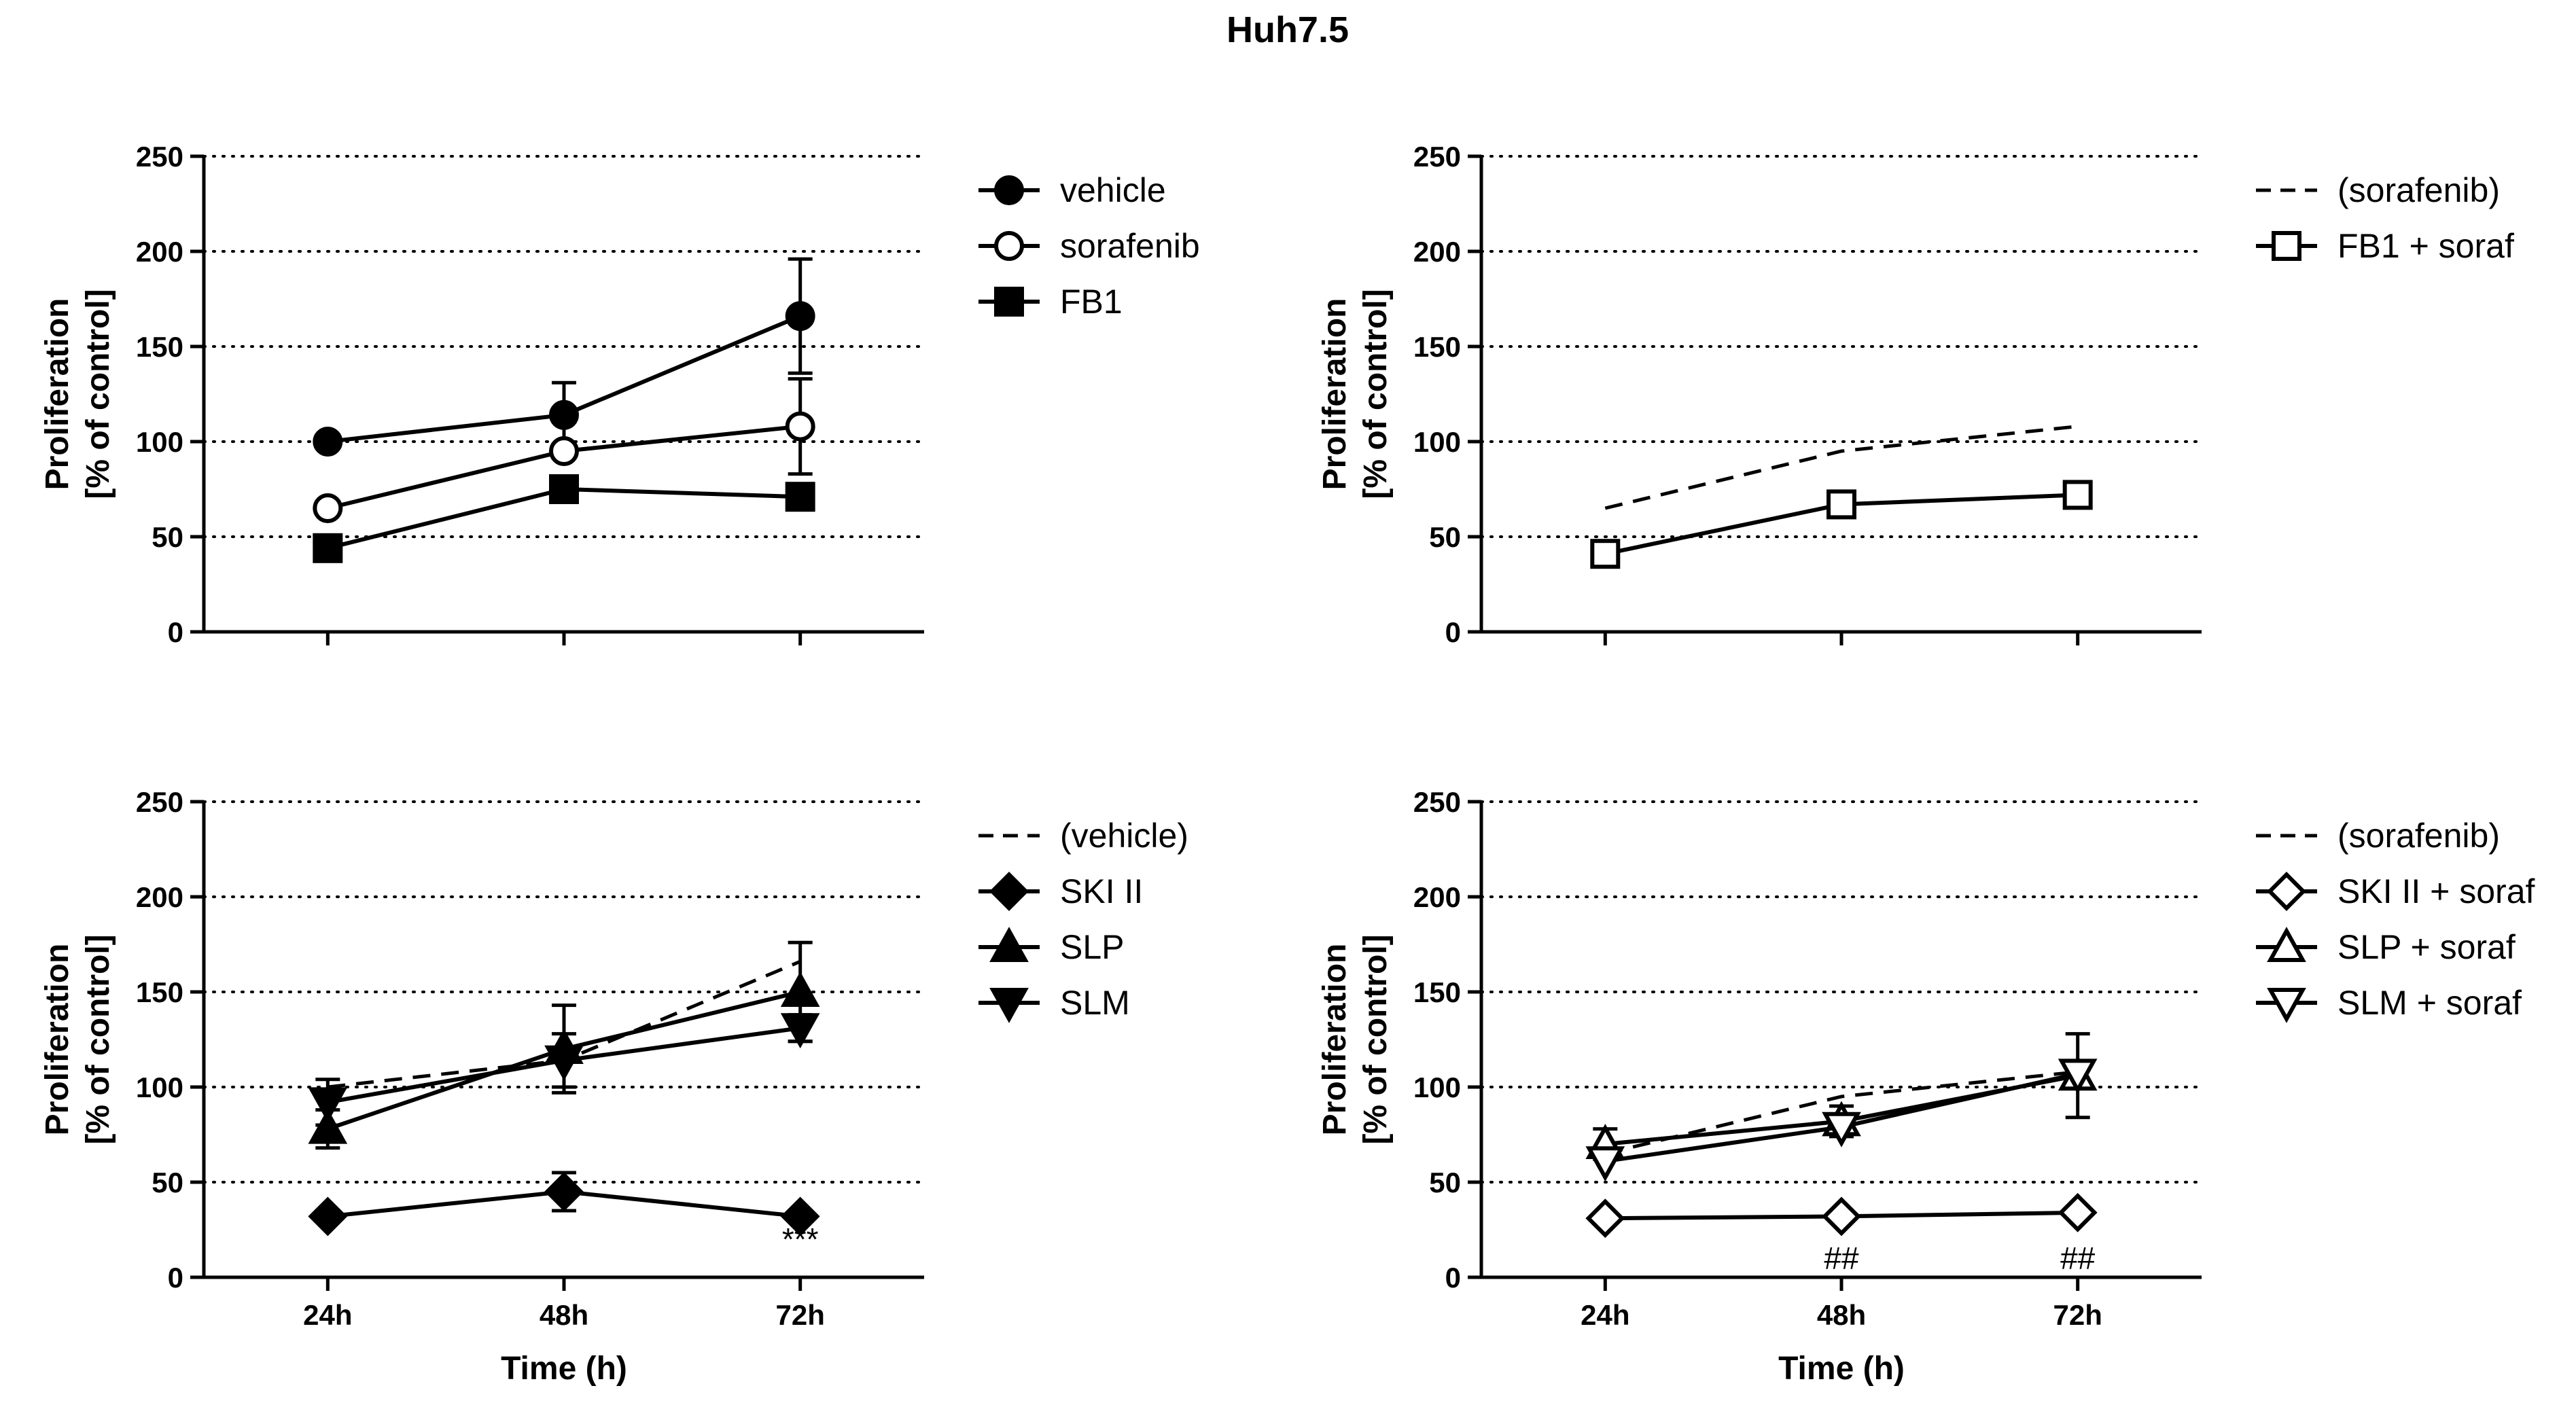 This screenshot has height=1405, width=2576. What do you see at coordinates (1083, 836) in the screenshot?
I see `legend-item: (vehicle)` at bounding box center [1083, 836].